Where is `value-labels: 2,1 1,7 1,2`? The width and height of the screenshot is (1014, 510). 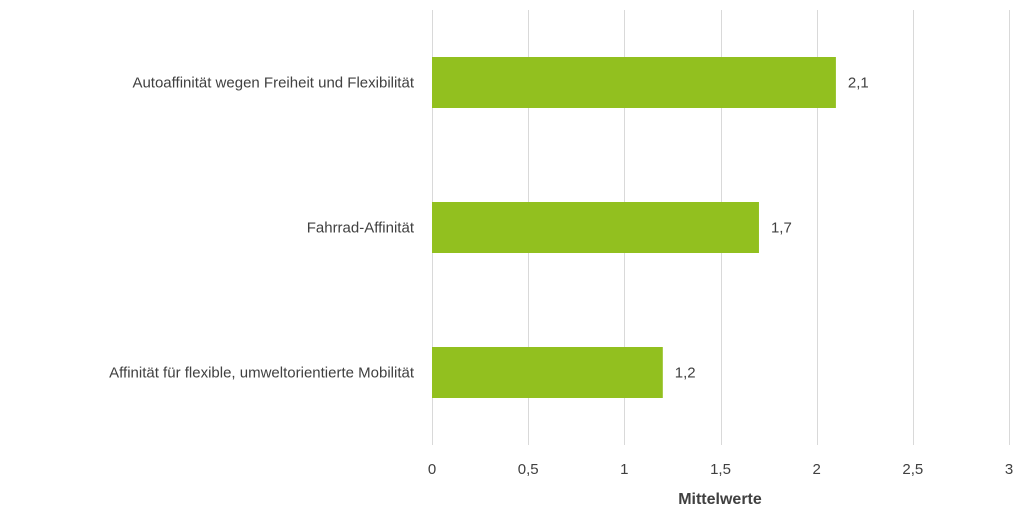
value-labels: 2,1 1,7 1,2 is located at coordinates (772, 228).